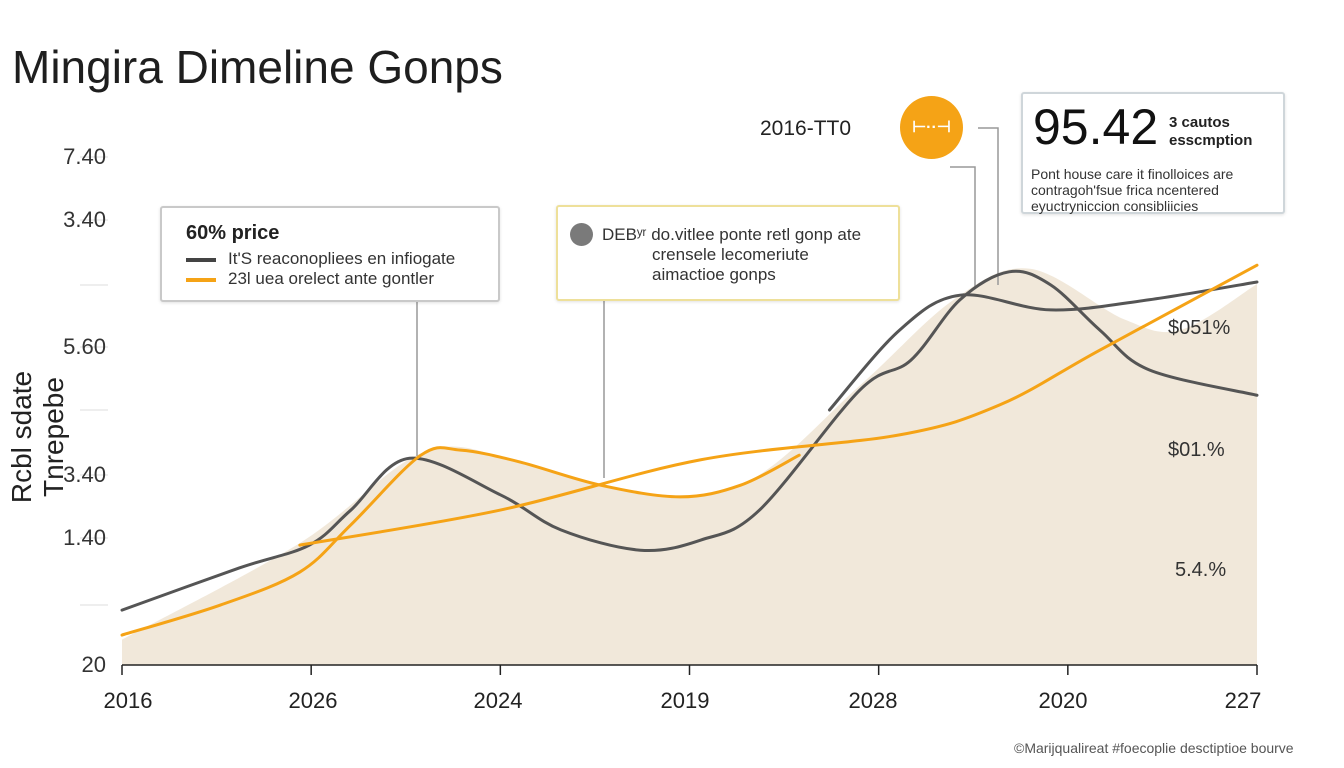 This screenshot has height=768, width=1344. Describe the element at coordinates (1132, 174) in the screenshot. I see `stat-desc-line: Pont house care it finolloices are` at that location.